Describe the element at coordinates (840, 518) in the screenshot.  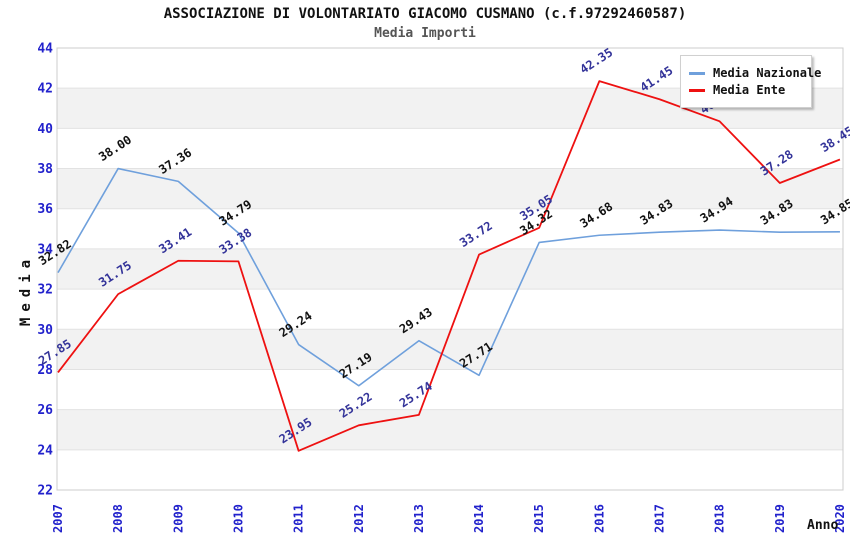
I see `x-tick-label: 2020` at that location.